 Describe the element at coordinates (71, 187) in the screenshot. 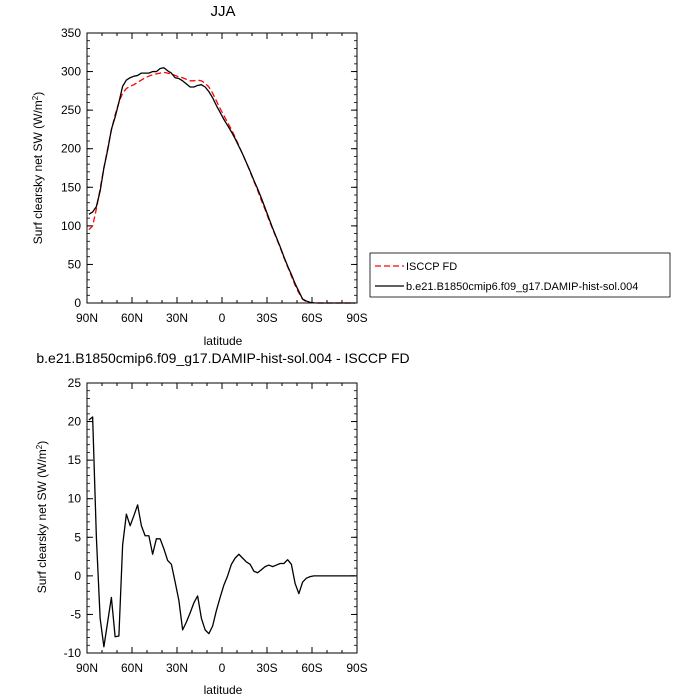

I see `top-y-tick-label: 150` at that location.